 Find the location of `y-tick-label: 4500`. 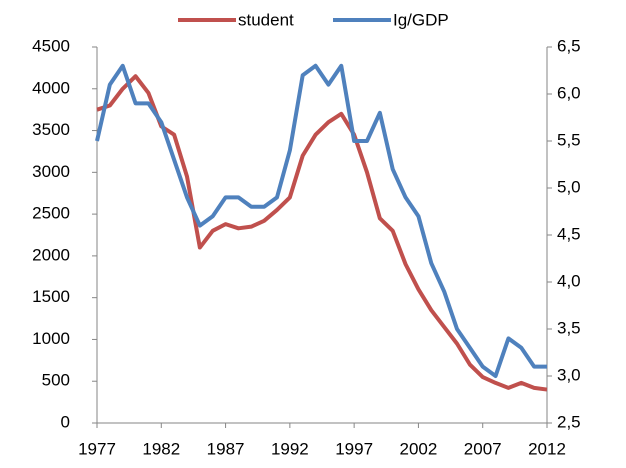

y-tick-label: 4500 is located at coordinates (51, 45).